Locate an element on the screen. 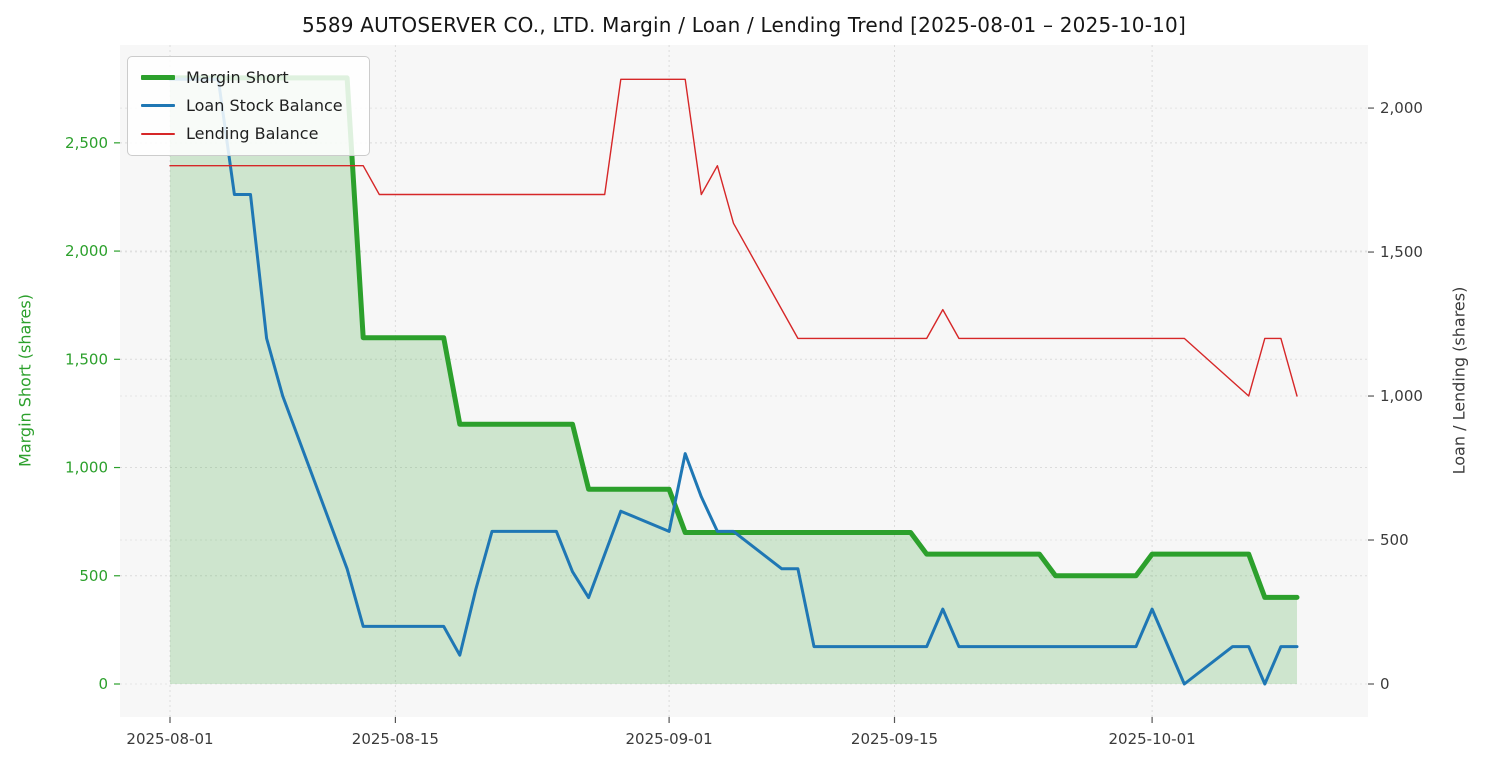  left-tick-label: 2,500 is located at coordinates (86, 143).